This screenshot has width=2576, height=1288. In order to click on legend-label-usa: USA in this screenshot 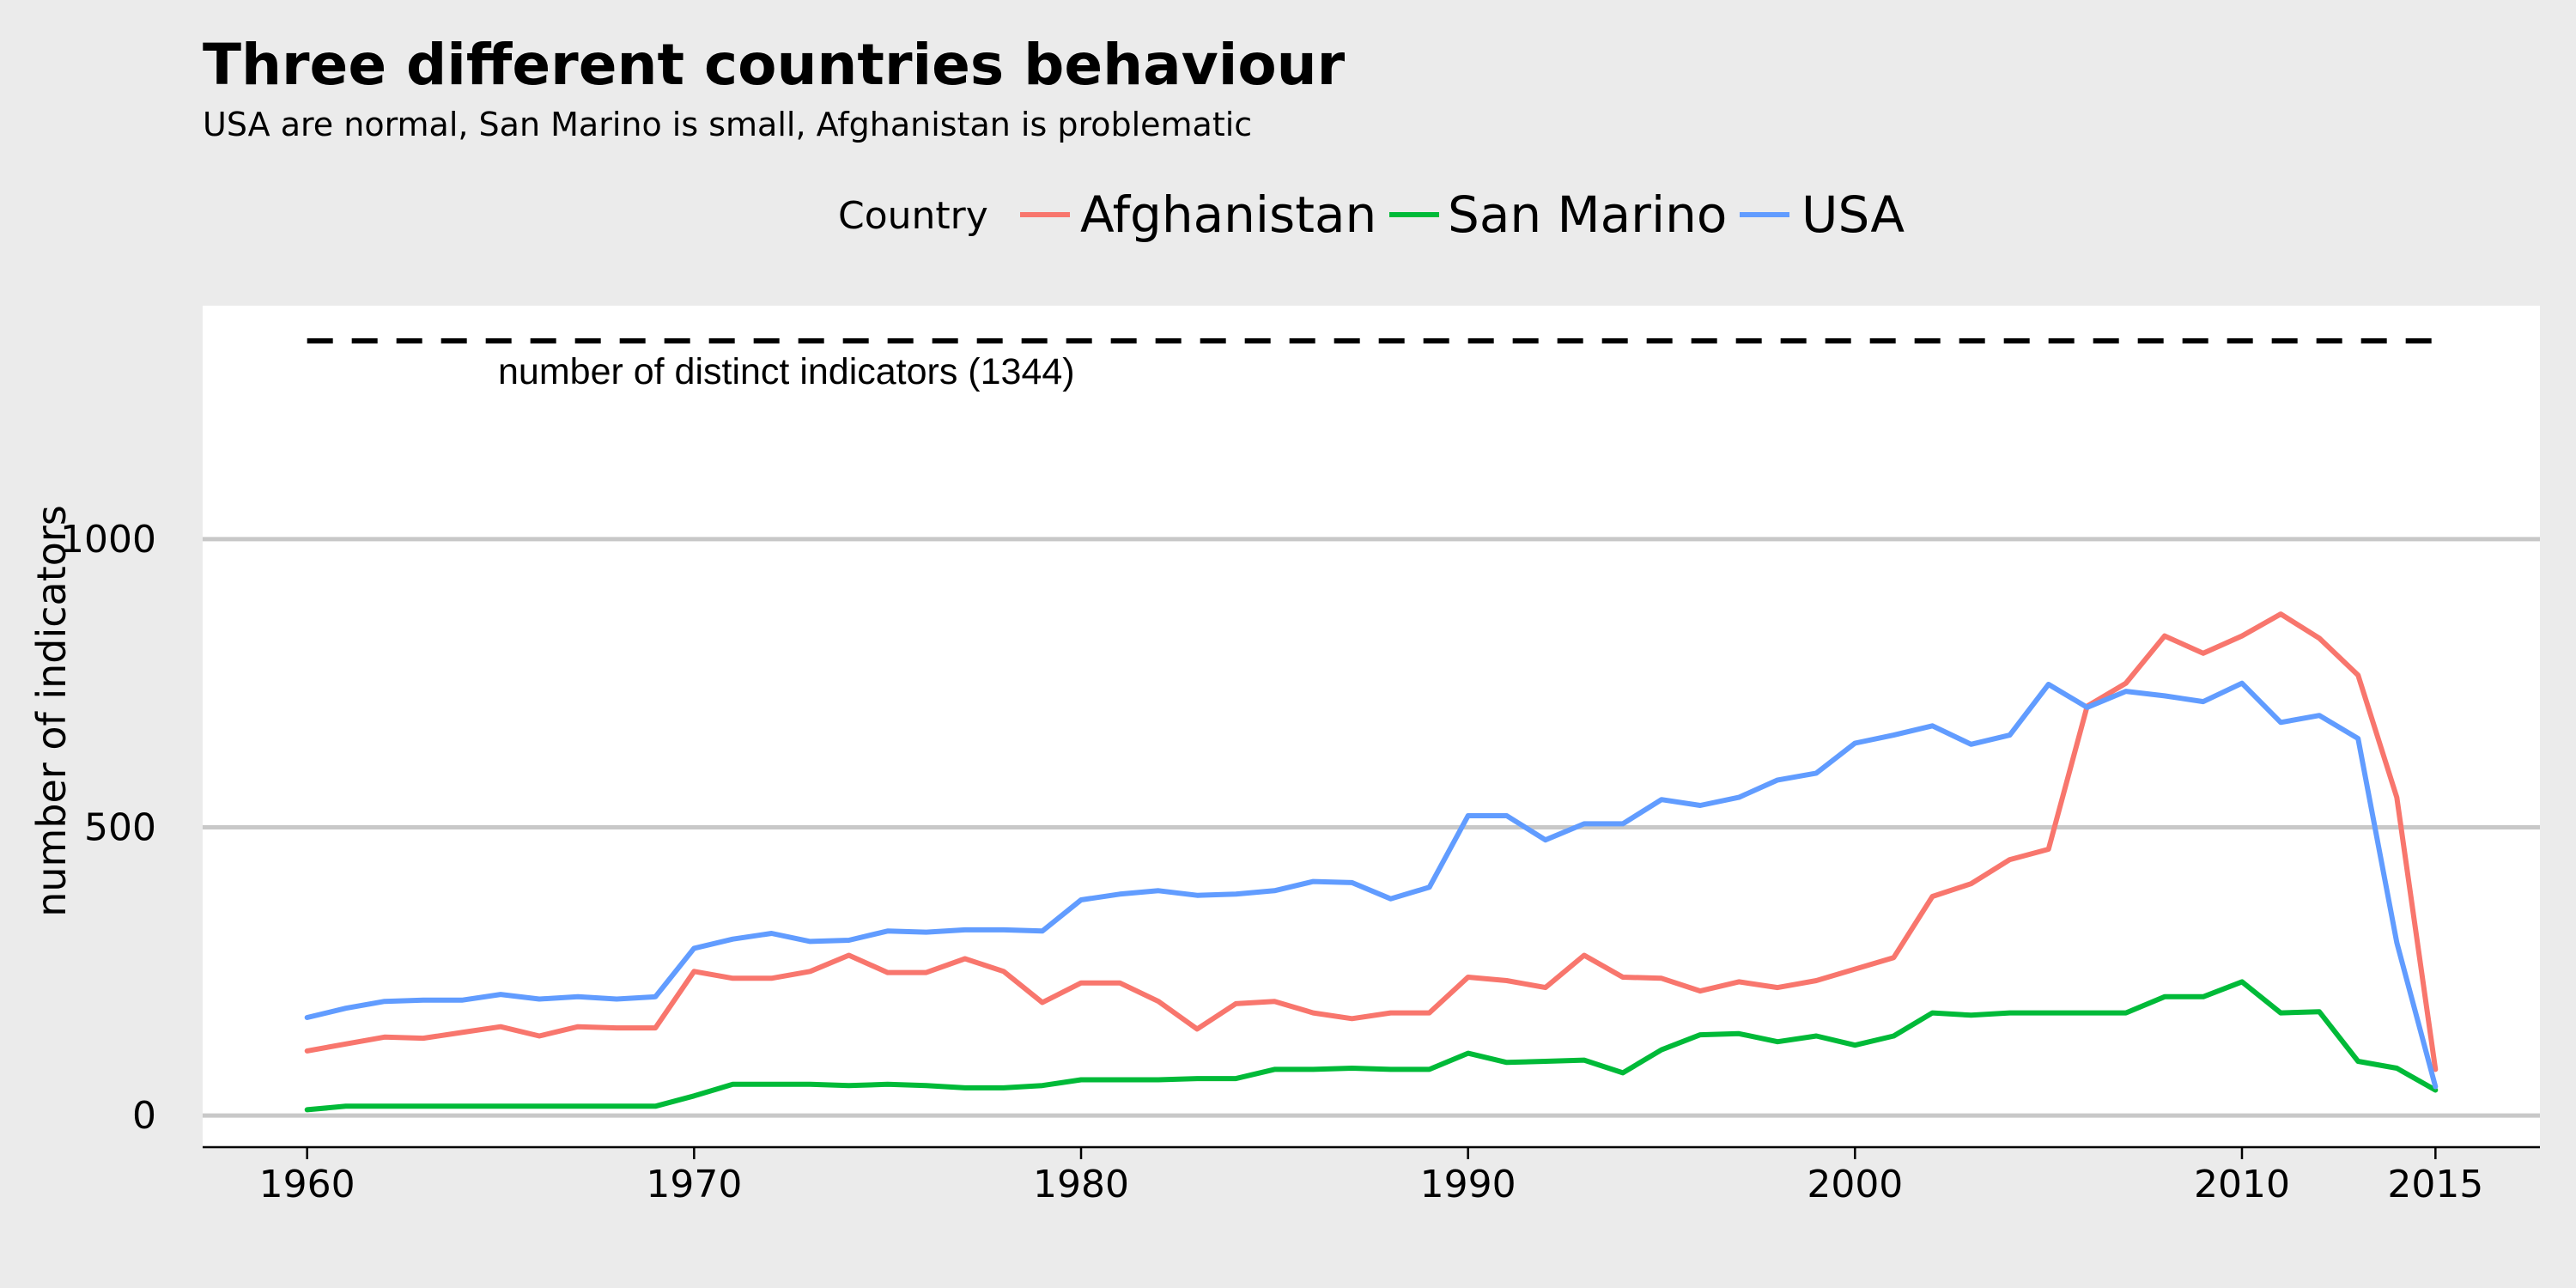, I will do `click(1853, 214)`.